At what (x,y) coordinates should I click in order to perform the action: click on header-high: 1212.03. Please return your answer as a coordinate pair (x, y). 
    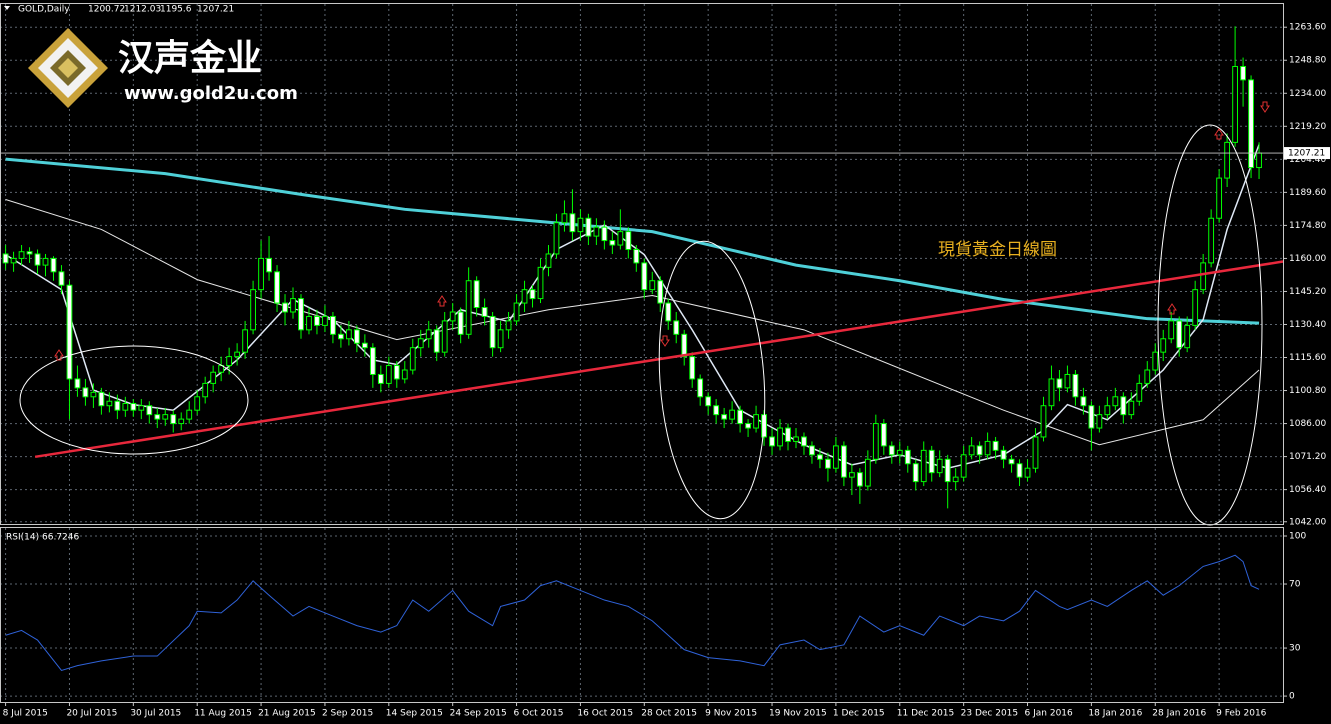
    Looking at the image, I should click on (142, 10).